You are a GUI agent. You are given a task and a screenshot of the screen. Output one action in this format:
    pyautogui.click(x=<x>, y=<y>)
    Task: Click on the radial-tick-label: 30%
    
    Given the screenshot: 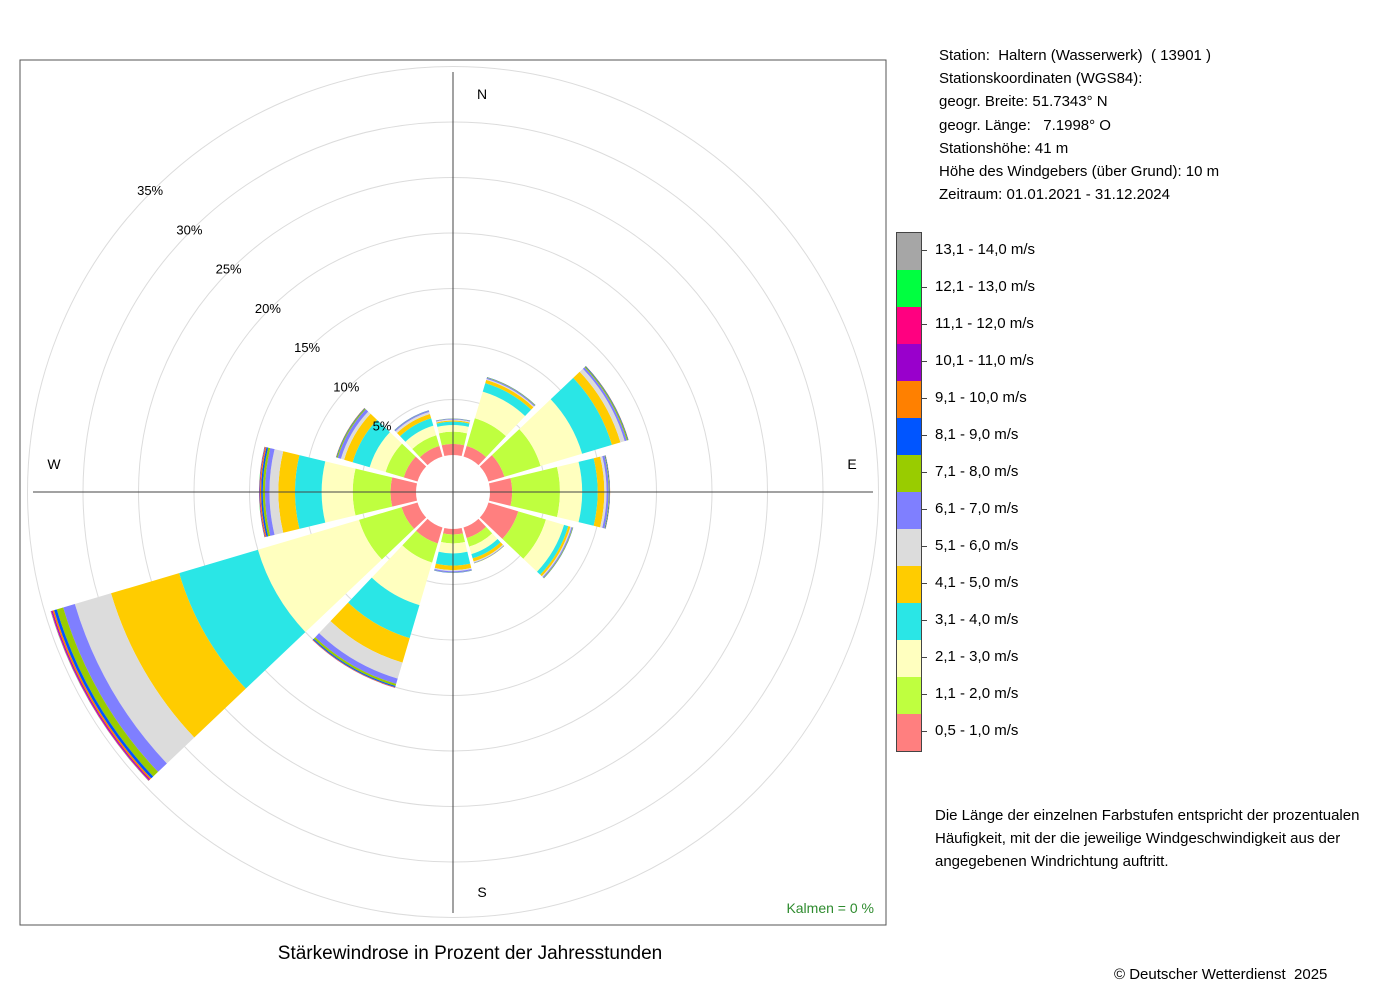 What is the action you would take?
    pyautogui.click(x=189, y=229)
    